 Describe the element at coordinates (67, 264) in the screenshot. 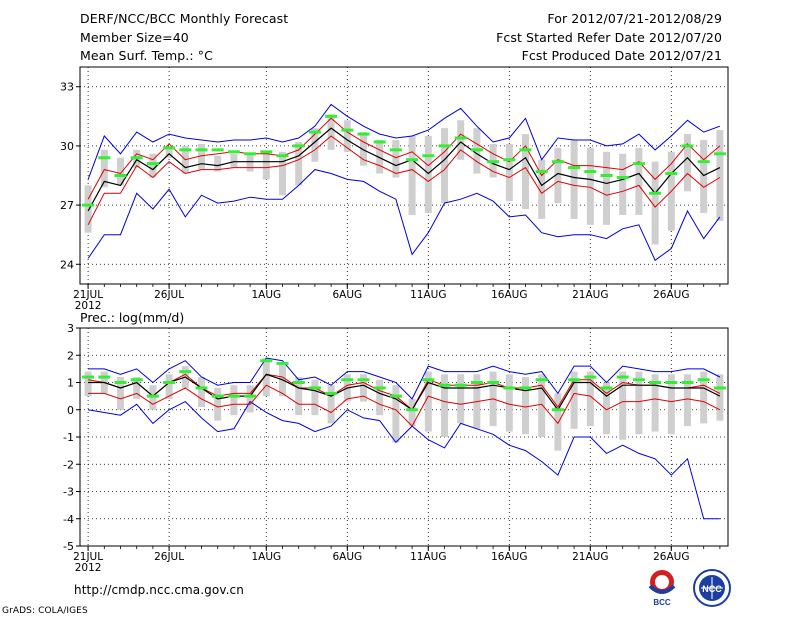

I see `panel1-ytick-label: 24` at that location.